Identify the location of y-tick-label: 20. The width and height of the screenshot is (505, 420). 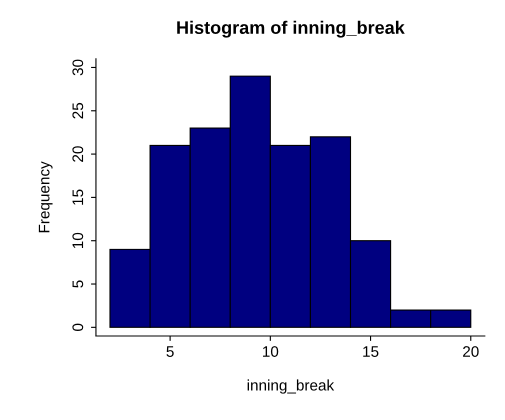
(78, 154).